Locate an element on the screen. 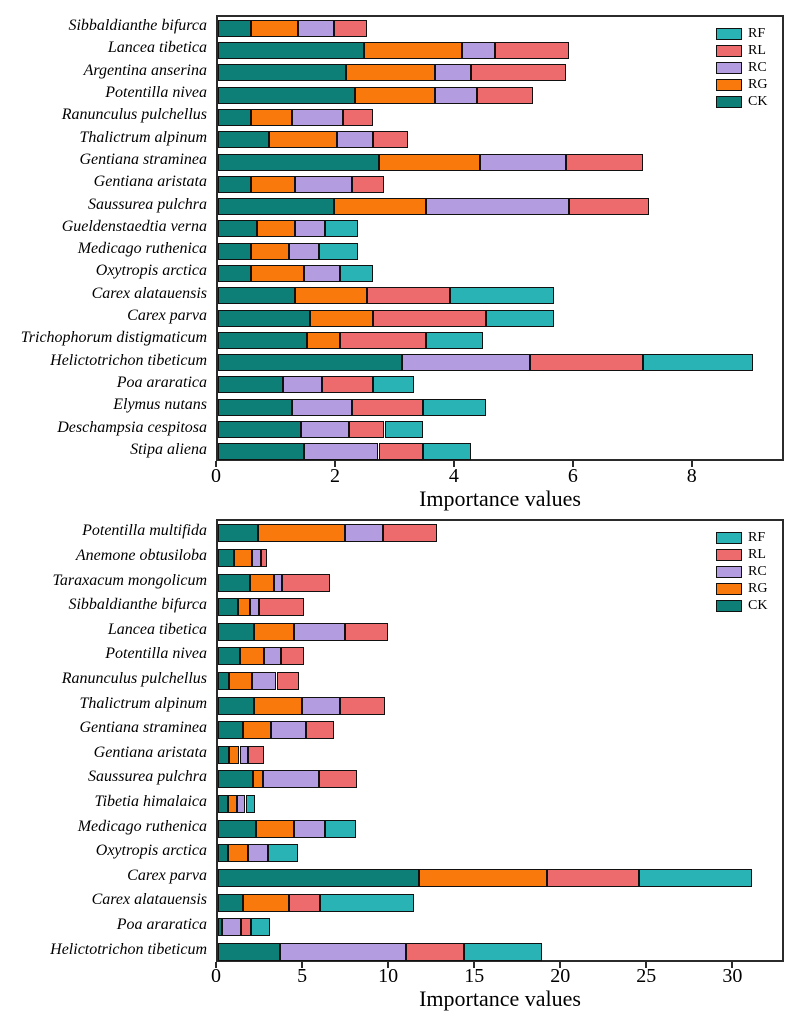 This screenshot has height=1024, width=800. x-tick-label: 15 is located at coordinates (474, 976).